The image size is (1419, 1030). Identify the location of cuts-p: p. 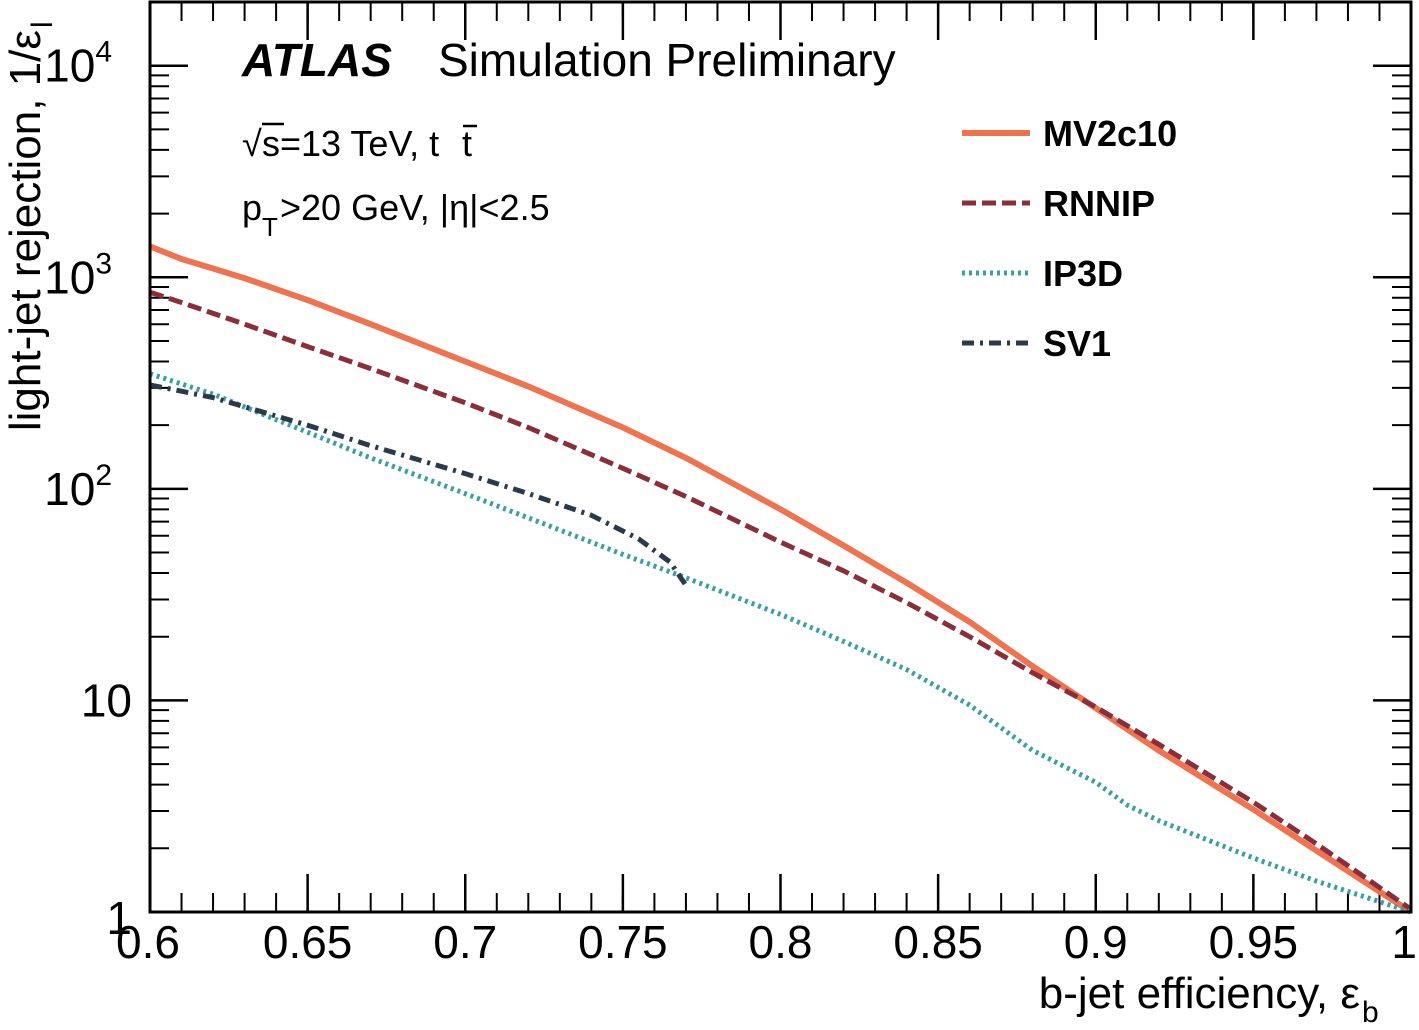
(252, 207).